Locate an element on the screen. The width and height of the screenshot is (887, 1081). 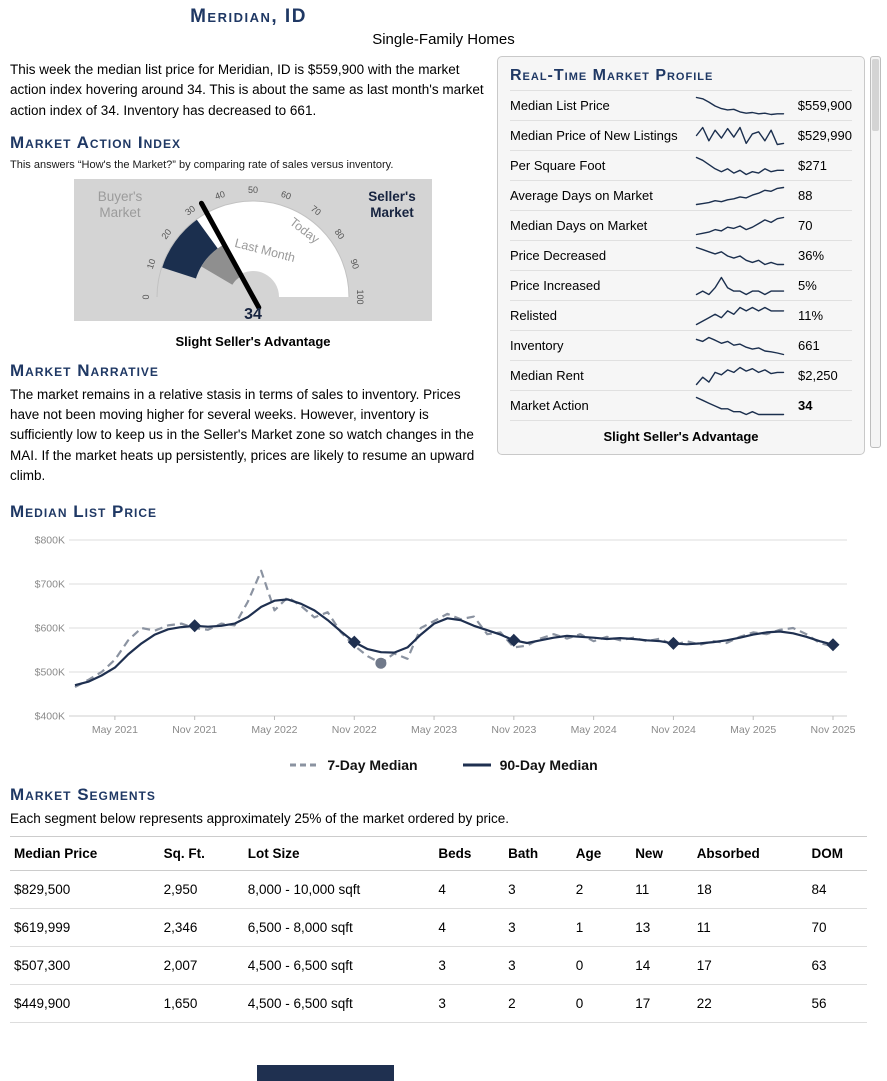
scrollbar-thumb is located at coordinates (875, 95).